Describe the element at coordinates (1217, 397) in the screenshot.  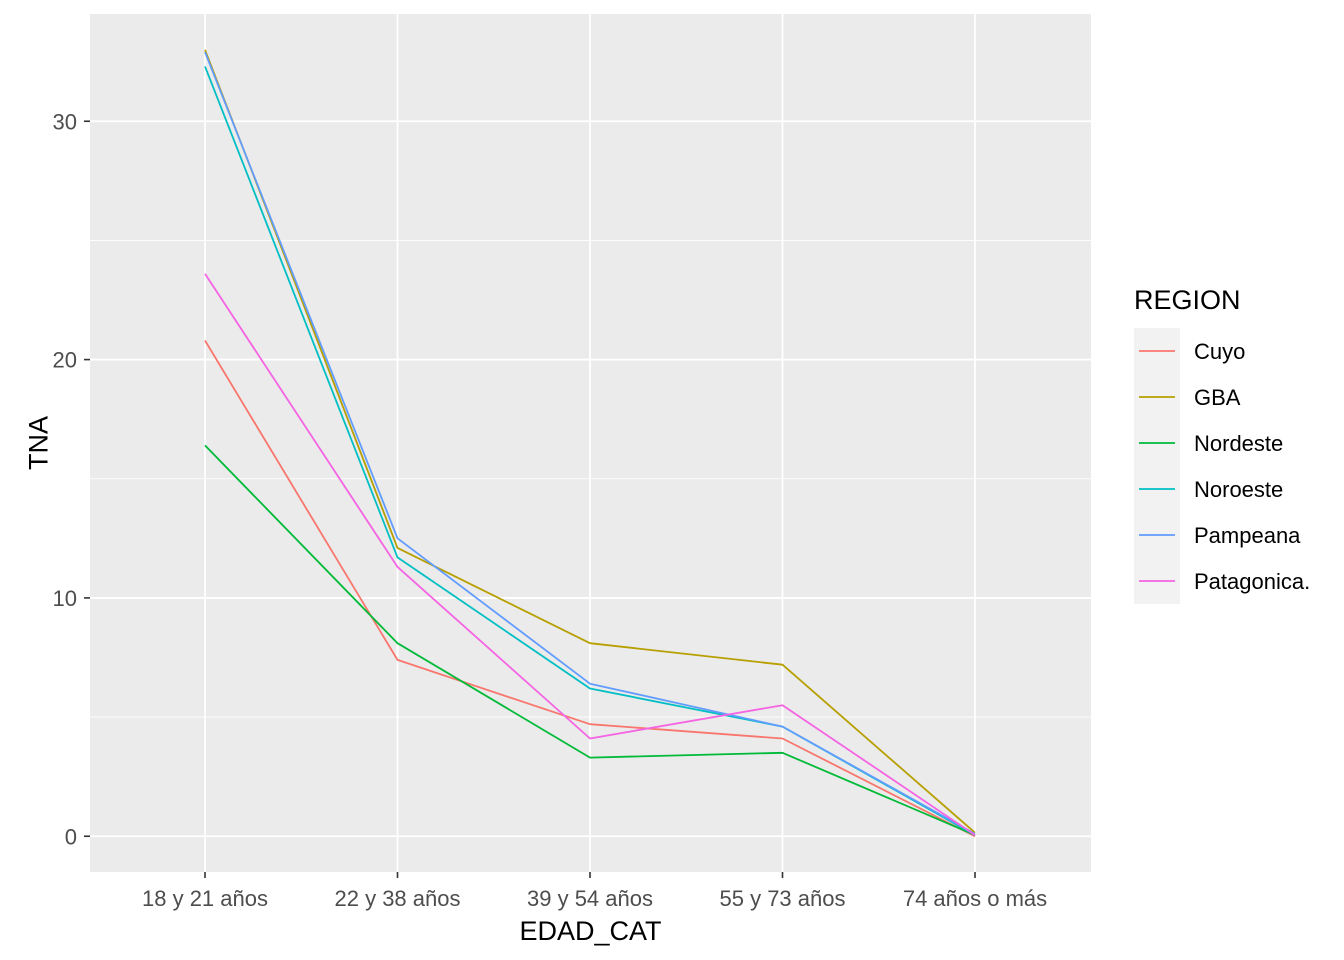
I see `legend-label: GBA` at that location.